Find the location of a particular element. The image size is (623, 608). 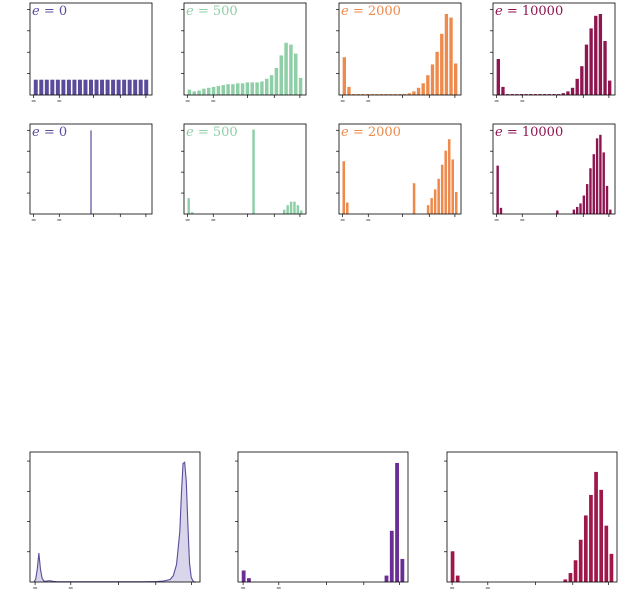

chart-panel-middle-3: e = 2000 is located at coordinates (399, 172).